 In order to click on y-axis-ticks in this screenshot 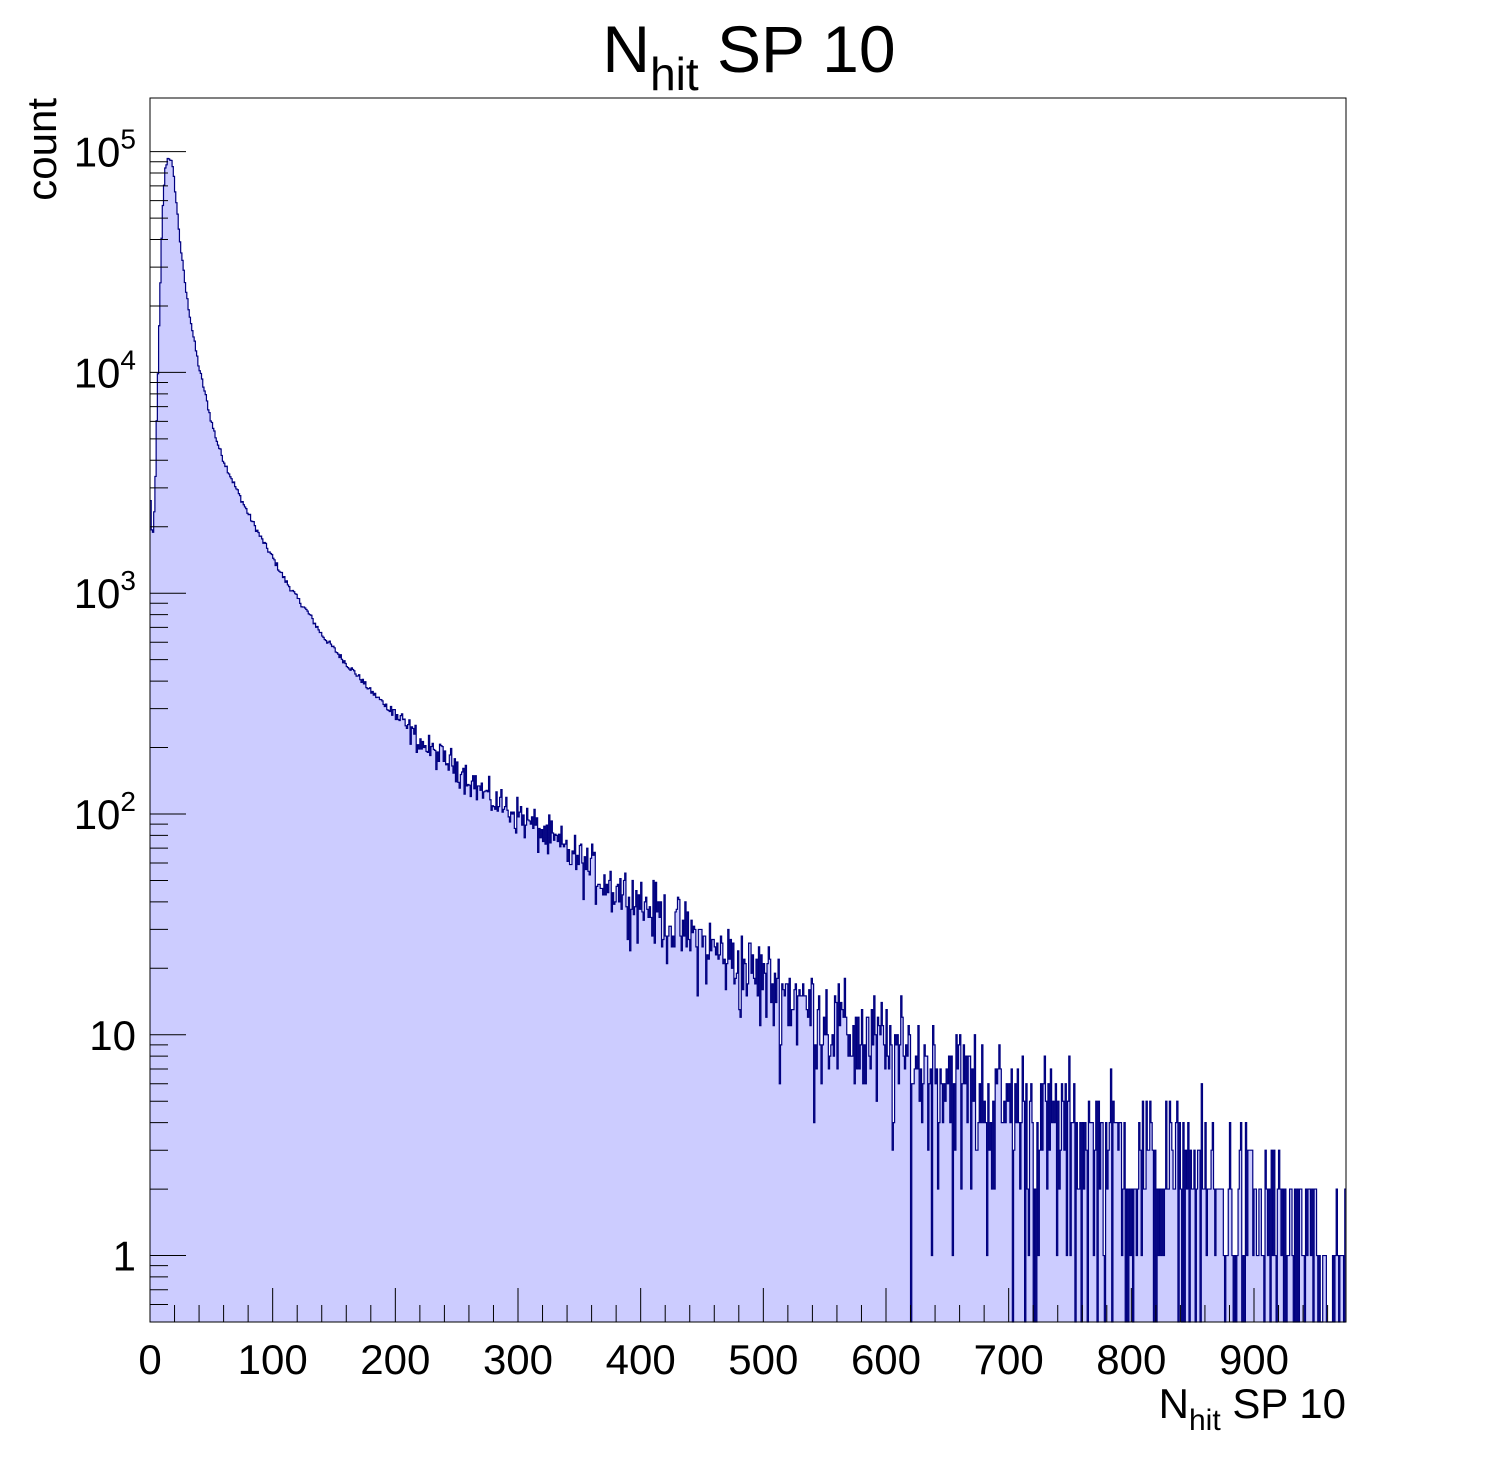, I will do `click(168, 737)`.